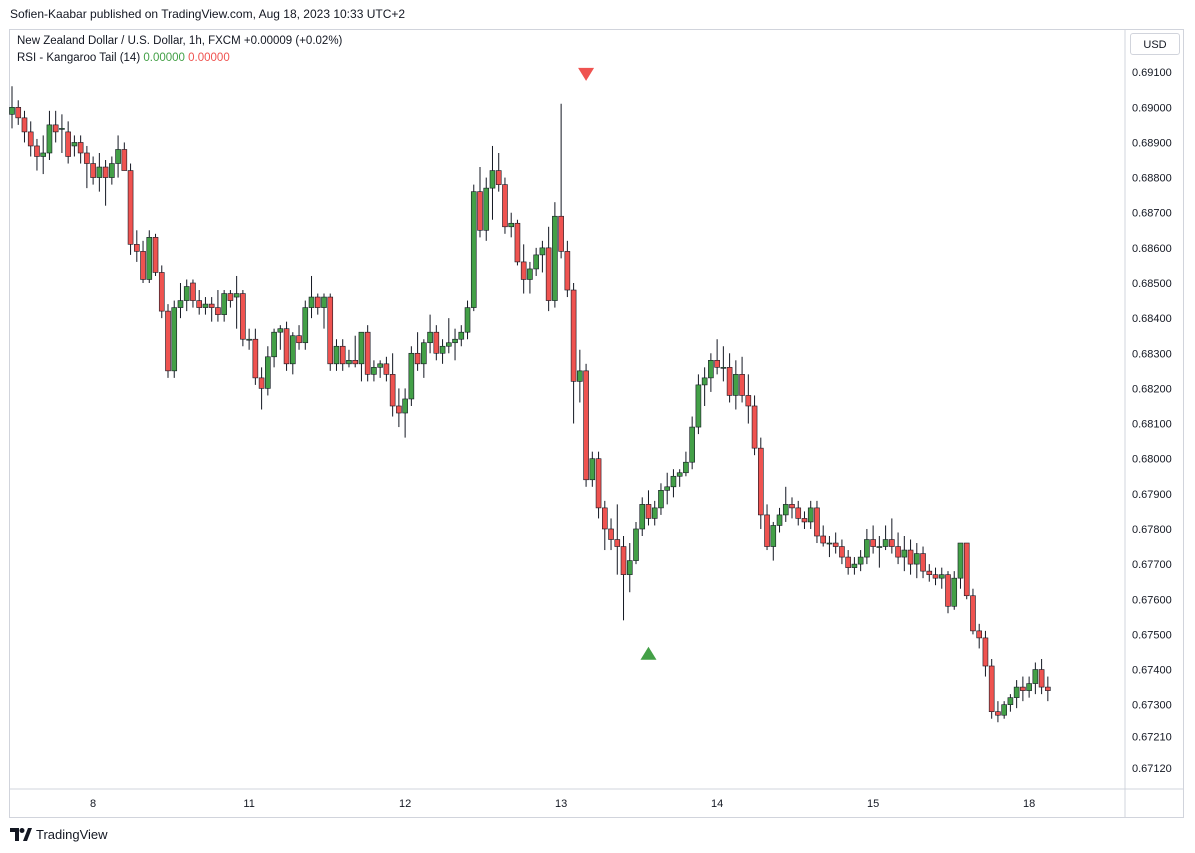 This screenshot has height=853, width=1195. What do you see at coordinates (648, 653) in the screenshot?
I see `bullish-signal-triangle` at bounding box center [648, 653].